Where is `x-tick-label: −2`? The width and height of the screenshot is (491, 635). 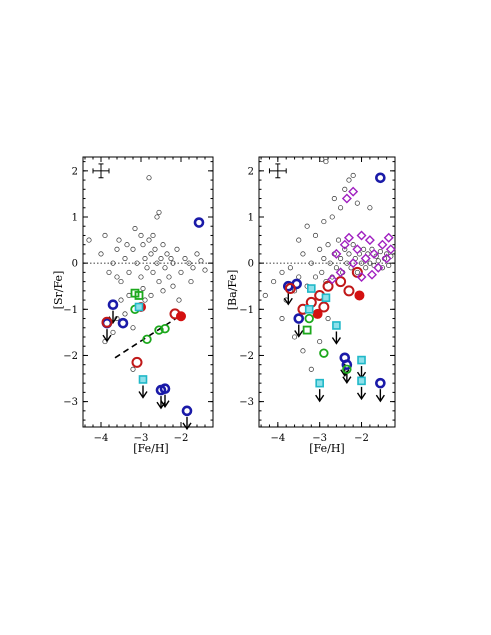 x-tick-label: −2 is located at coordinates (181, 438).